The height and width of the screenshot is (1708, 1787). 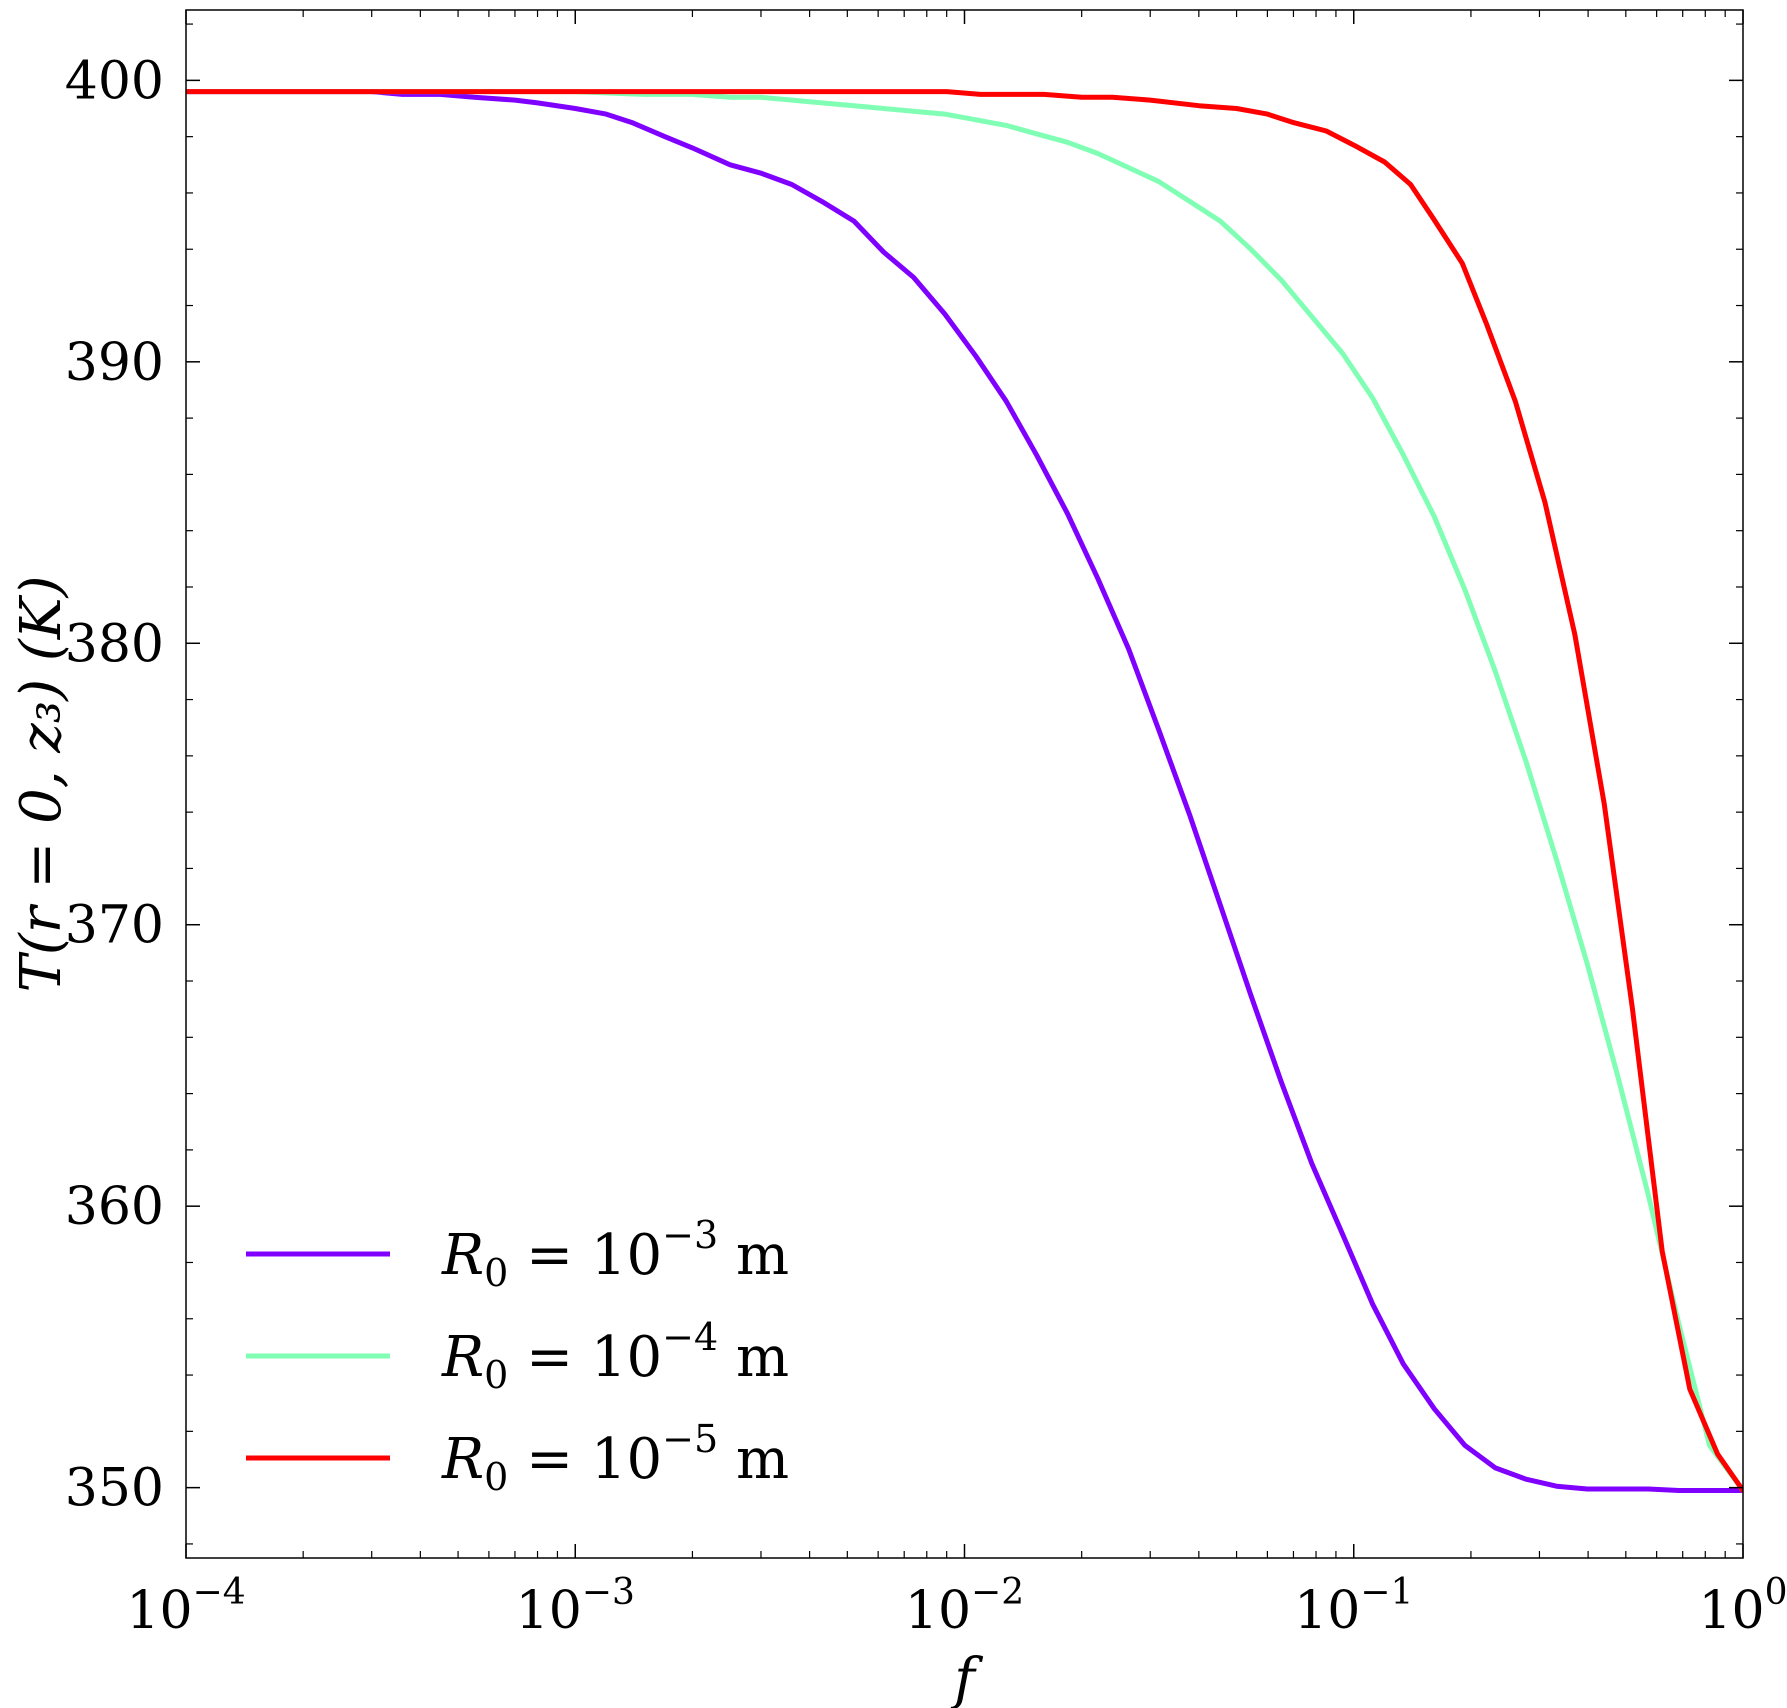 What do you see at coordinates (1742, 1606) in the screenshot?
I see `x-tick-label: 10⁰` at bounding box center [1742, 1606].